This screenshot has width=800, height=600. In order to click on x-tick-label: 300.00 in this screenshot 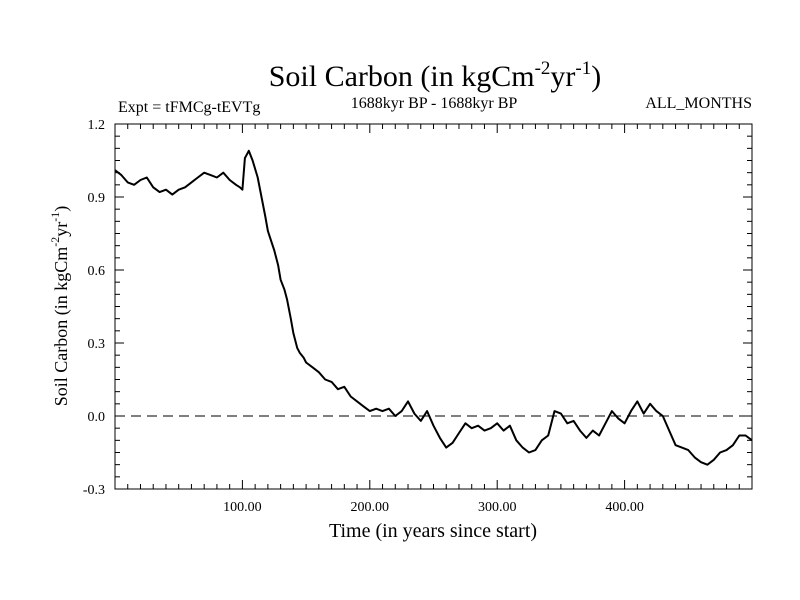, I will do `click(497, 507)`.